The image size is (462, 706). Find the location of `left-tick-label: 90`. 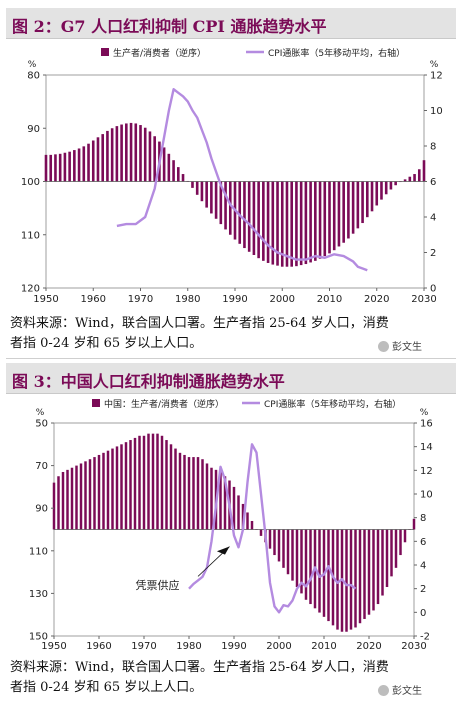

left-tick-label: 90 is located at coordinates (41, 509).